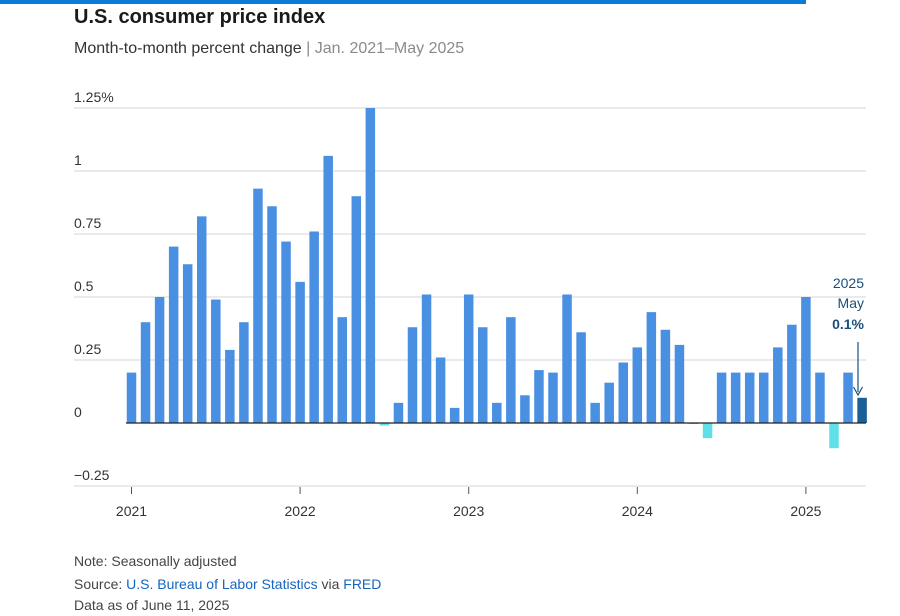 This screenshot has height=616, width=900. Describe the element at coordinates (403, 2) in the screenshot. I see `top-accent-bar` at that location.